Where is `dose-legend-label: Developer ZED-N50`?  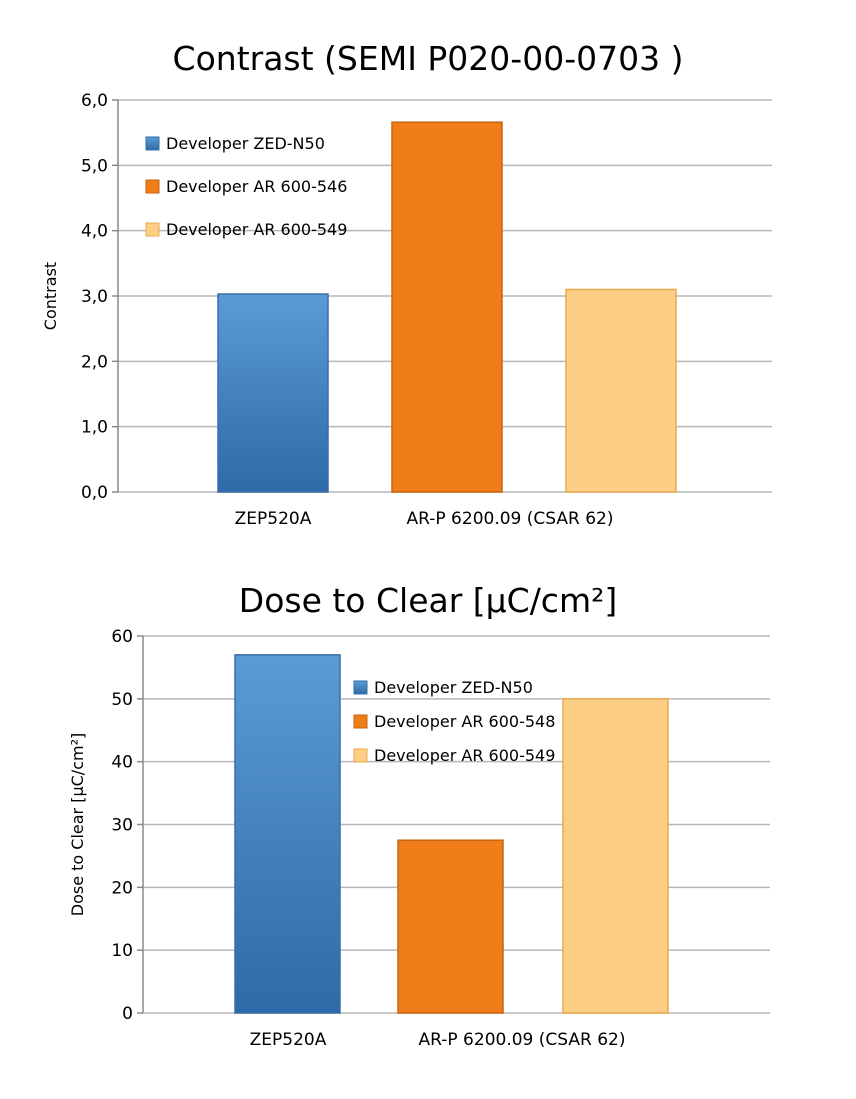
dose-legend-label: Developer ZED-N50 is located at coordinates (453, 687).